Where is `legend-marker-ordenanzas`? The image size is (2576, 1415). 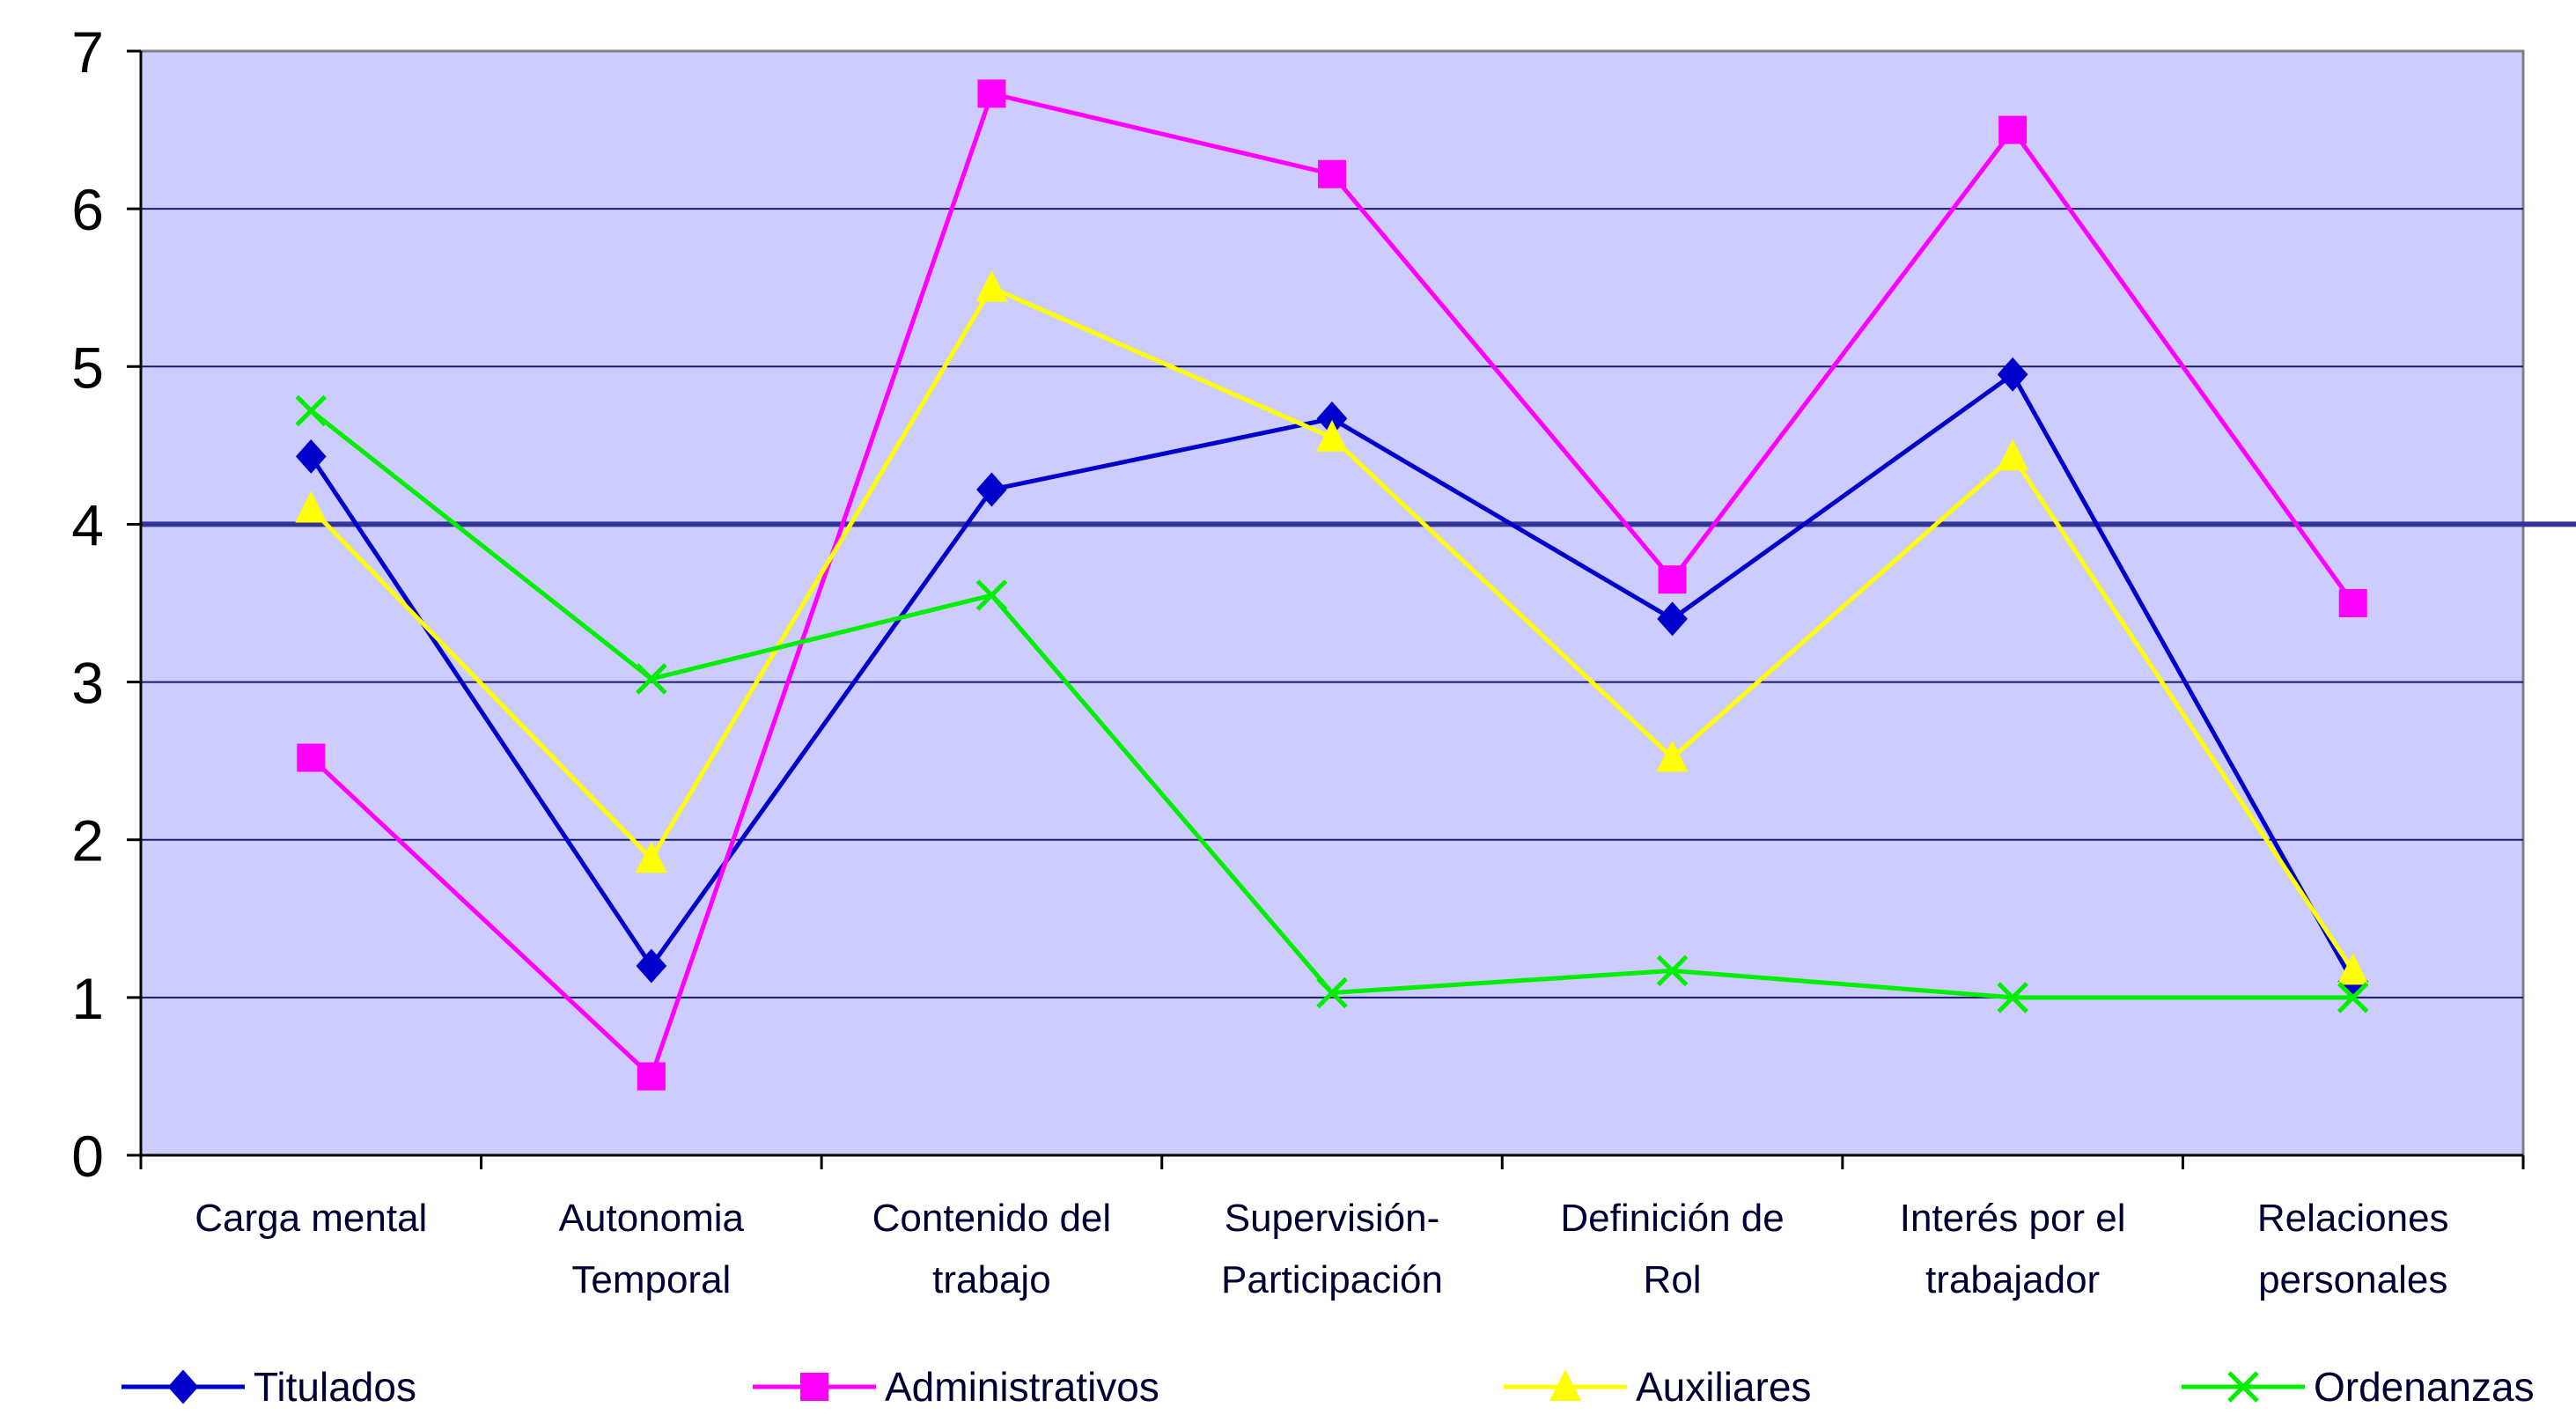
legend-marker-ordenanzas is located at coordinates (2243, 1387).